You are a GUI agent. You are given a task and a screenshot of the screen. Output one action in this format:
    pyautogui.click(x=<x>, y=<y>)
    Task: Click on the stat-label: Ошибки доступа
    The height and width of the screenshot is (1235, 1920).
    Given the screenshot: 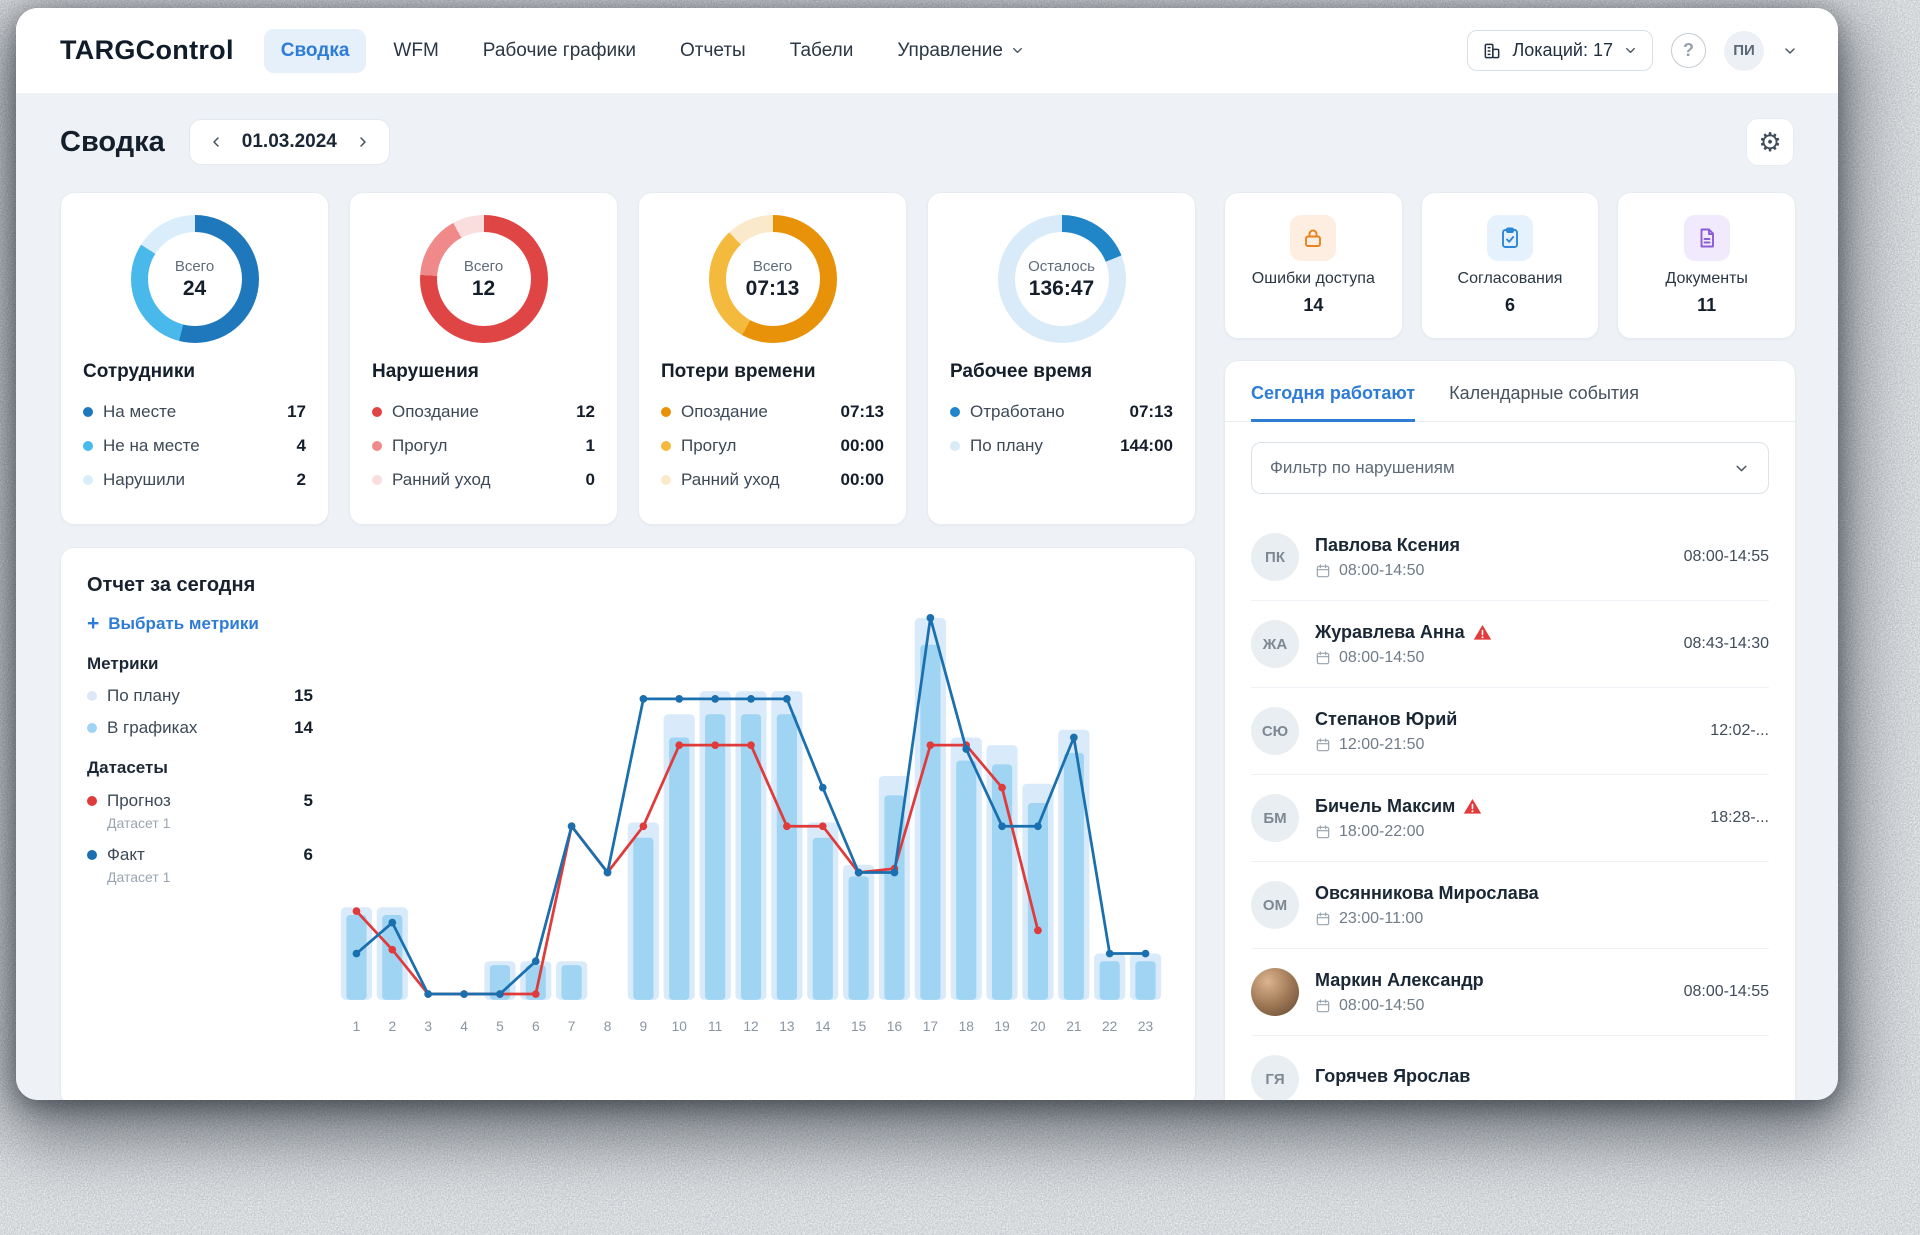 What is the action you would take?
    pyautogui.click(x=1313, y=278)
    